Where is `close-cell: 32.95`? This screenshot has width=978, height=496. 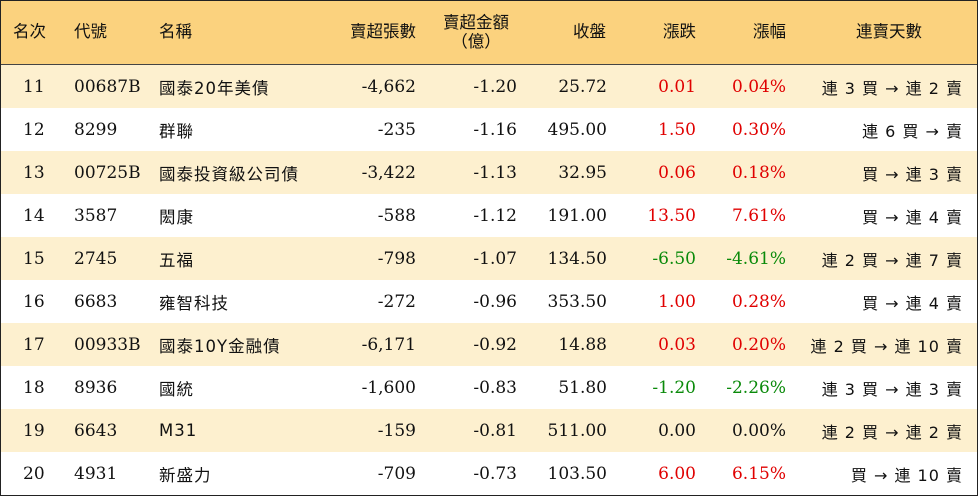 close-cell: 32.95 is located at coordinates (582, 172).